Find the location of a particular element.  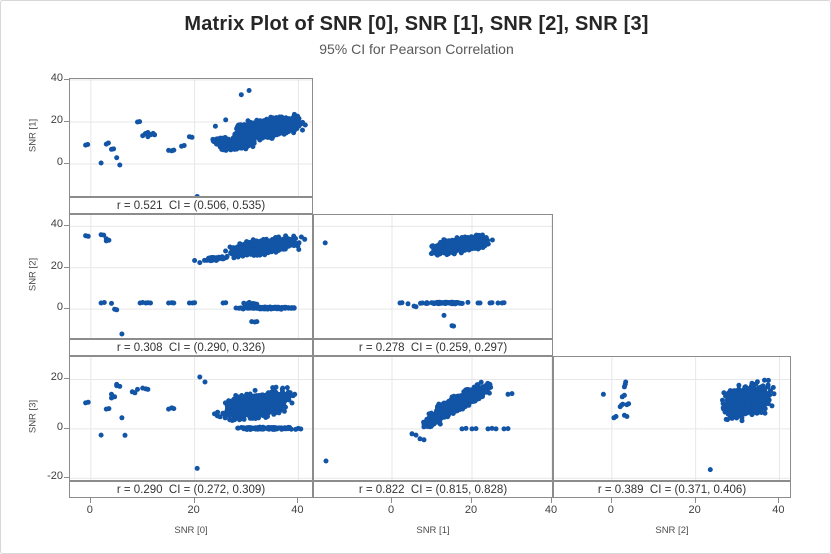

y-tick-label: -20 is located at coordinates (55, 476).